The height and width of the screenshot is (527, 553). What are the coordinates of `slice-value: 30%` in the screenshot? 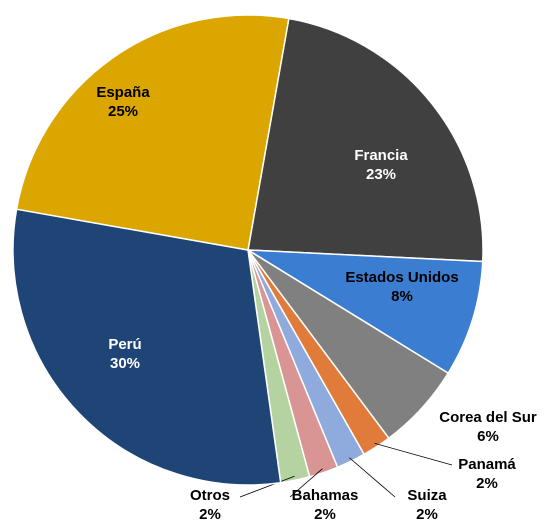 It's located at (125, 363).